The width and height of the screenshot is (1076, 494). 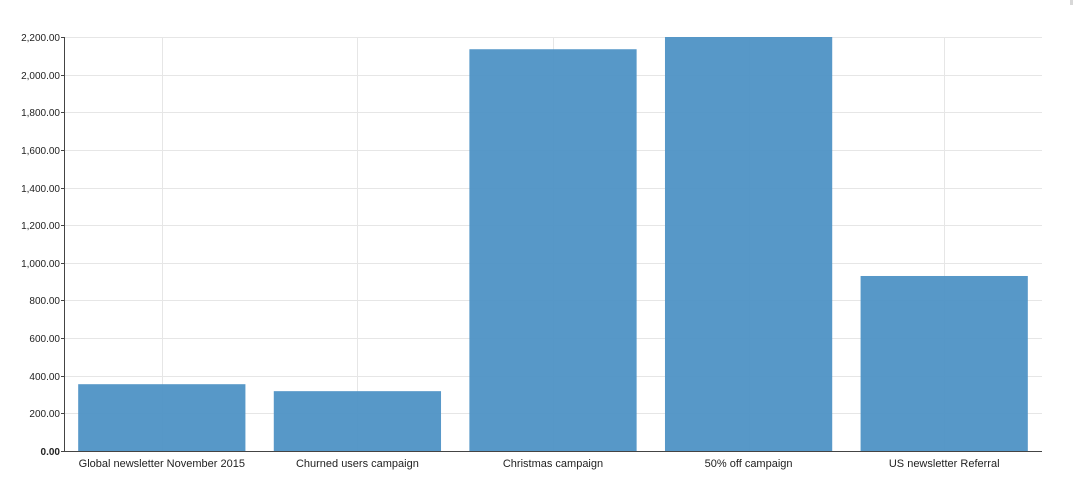 I want to click on y-tick-label: 0.00, so click(x=51, y=452).